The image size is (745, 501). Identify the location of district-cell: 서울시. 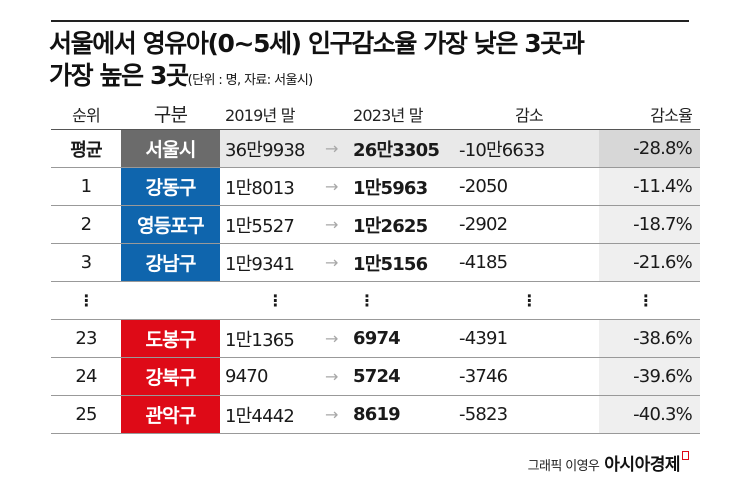
(170, 148).